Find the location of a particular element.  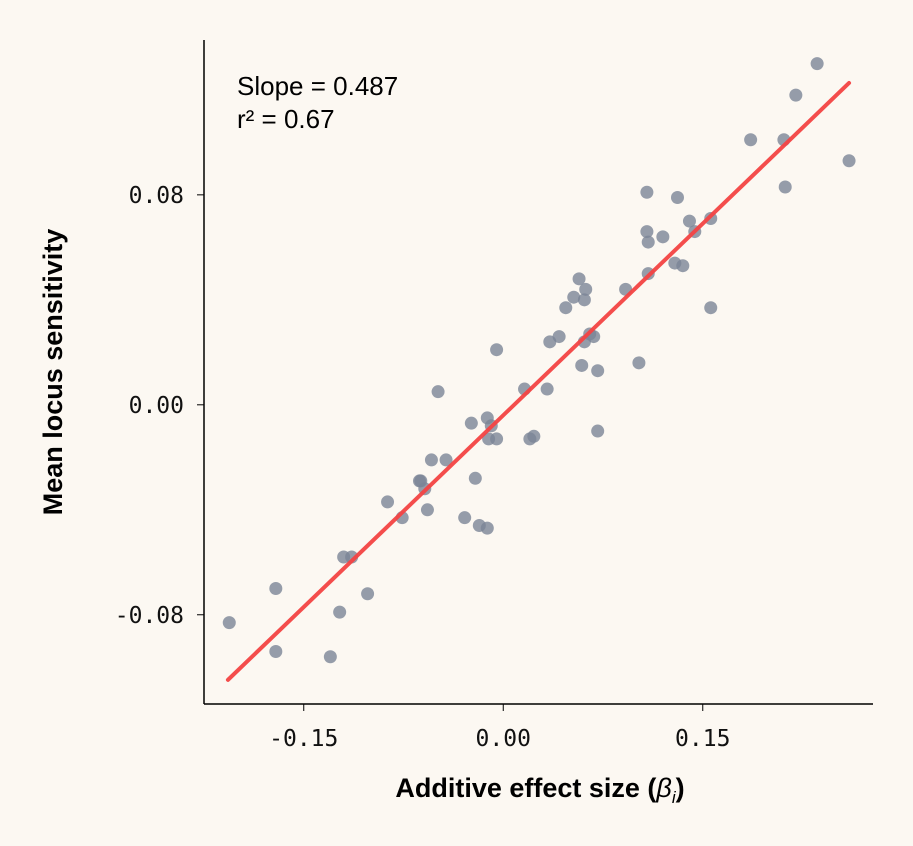

x-axis-label-beta: β is located at coordinates (663, 788).